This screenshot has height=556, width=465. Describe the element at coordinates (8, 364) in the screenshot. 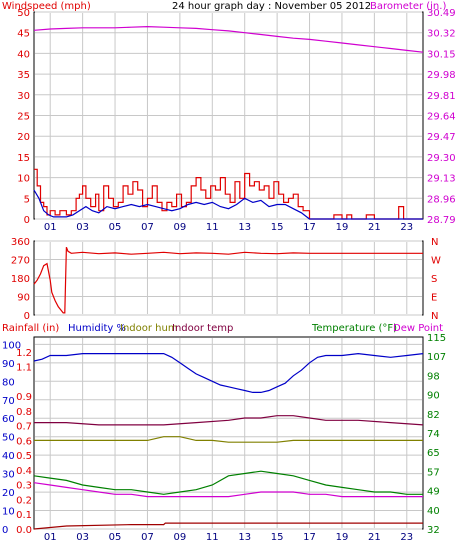

I see `humidity-tick-label: 90` at that location.